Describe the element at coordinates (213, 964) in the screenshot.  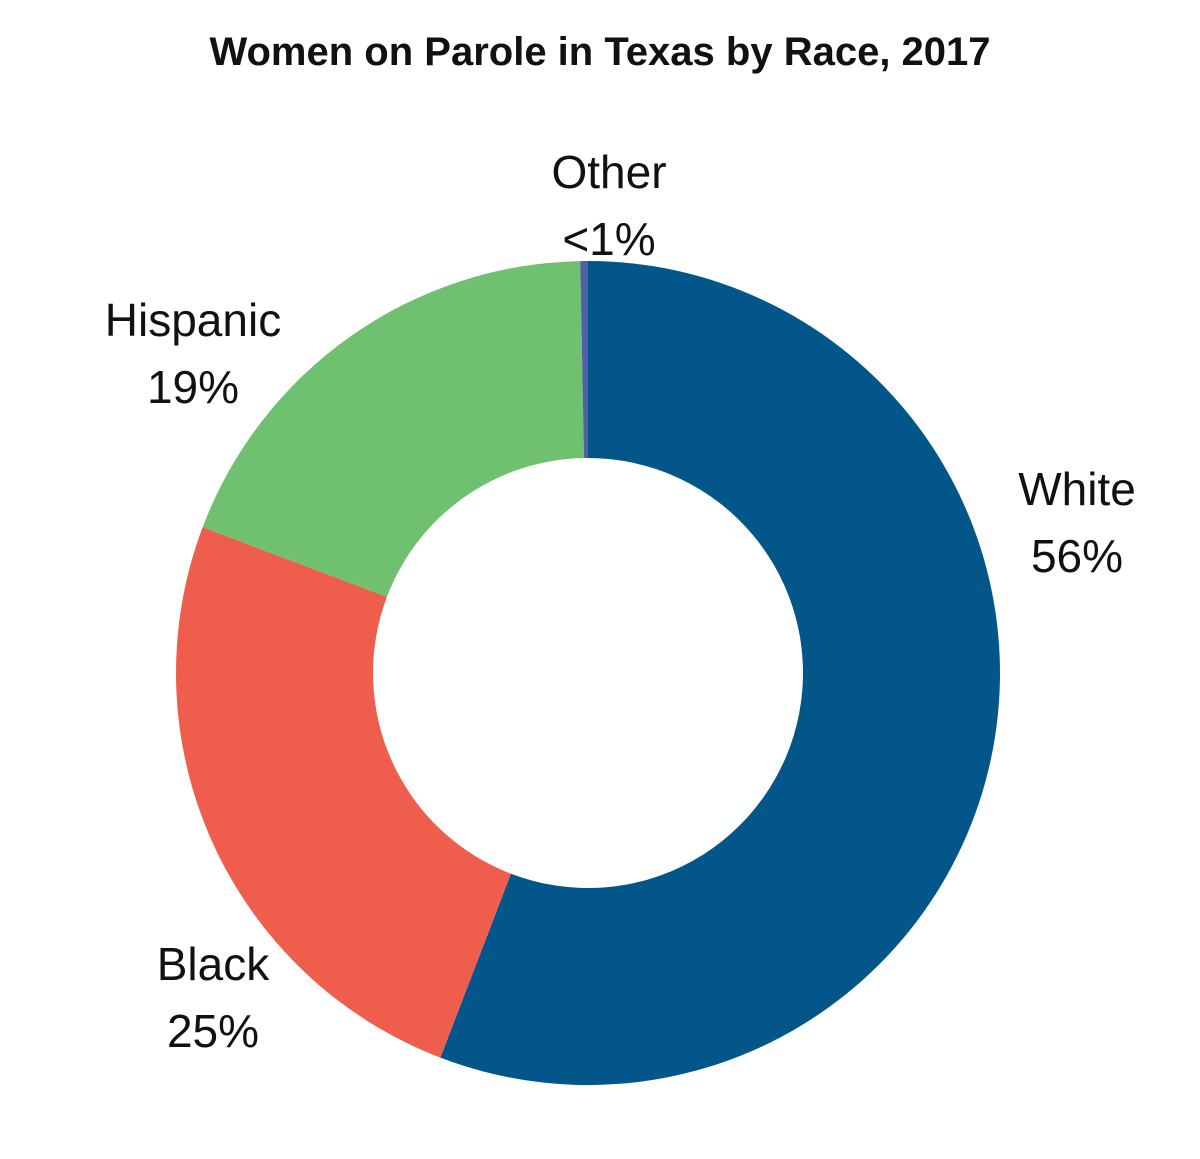
I see `slice-label-black: Black` at that location.